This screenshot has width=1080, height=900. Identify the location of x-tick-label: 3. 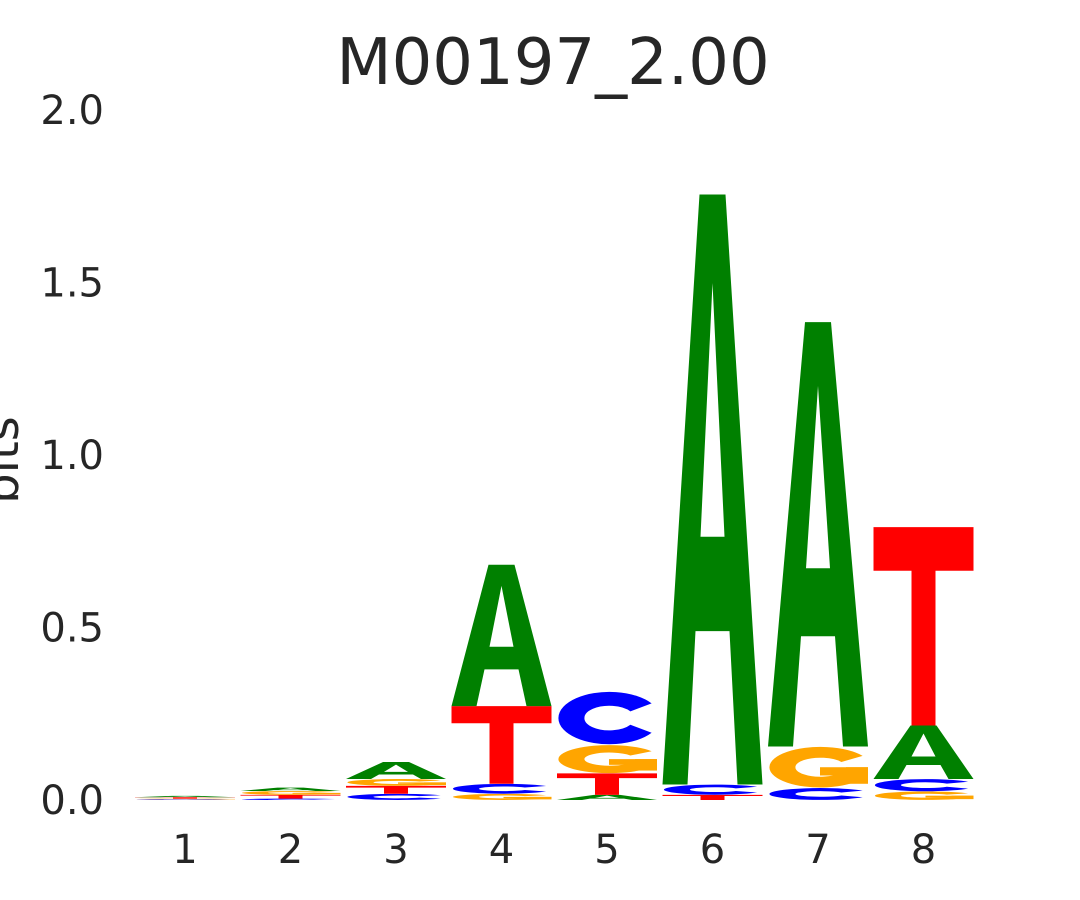
(395, 850).